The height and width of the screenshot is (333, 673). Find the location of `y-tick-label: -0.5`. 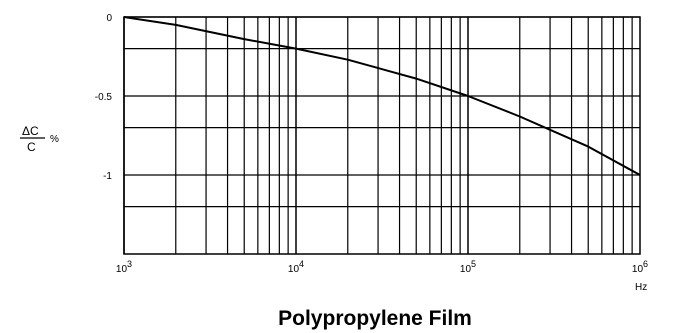

y-tick-label: -0.5 is located at coordinates (104, 97).